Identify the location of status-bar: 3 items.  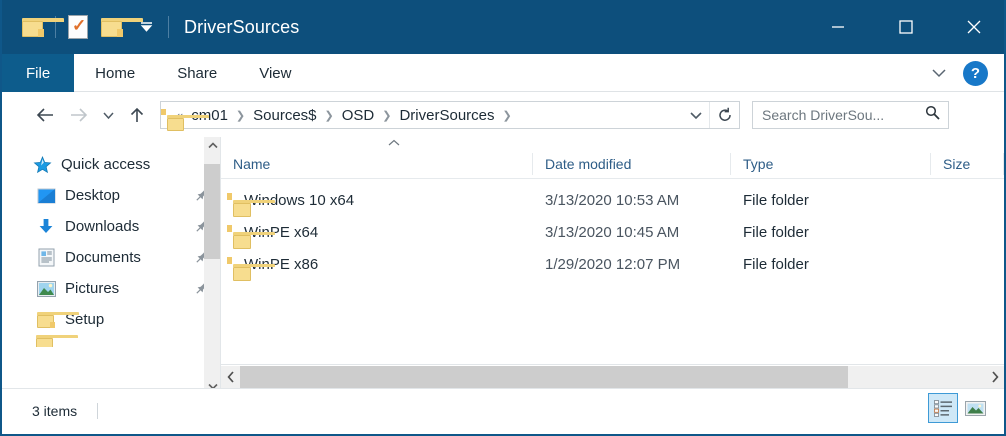
(503, 410).